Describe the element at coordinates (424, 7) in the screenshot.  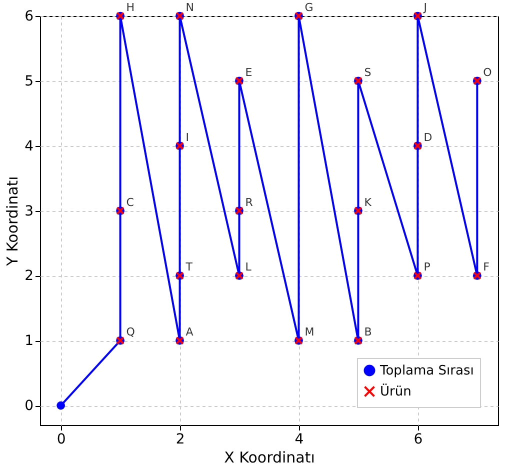
I see `annotation: J` at that location.